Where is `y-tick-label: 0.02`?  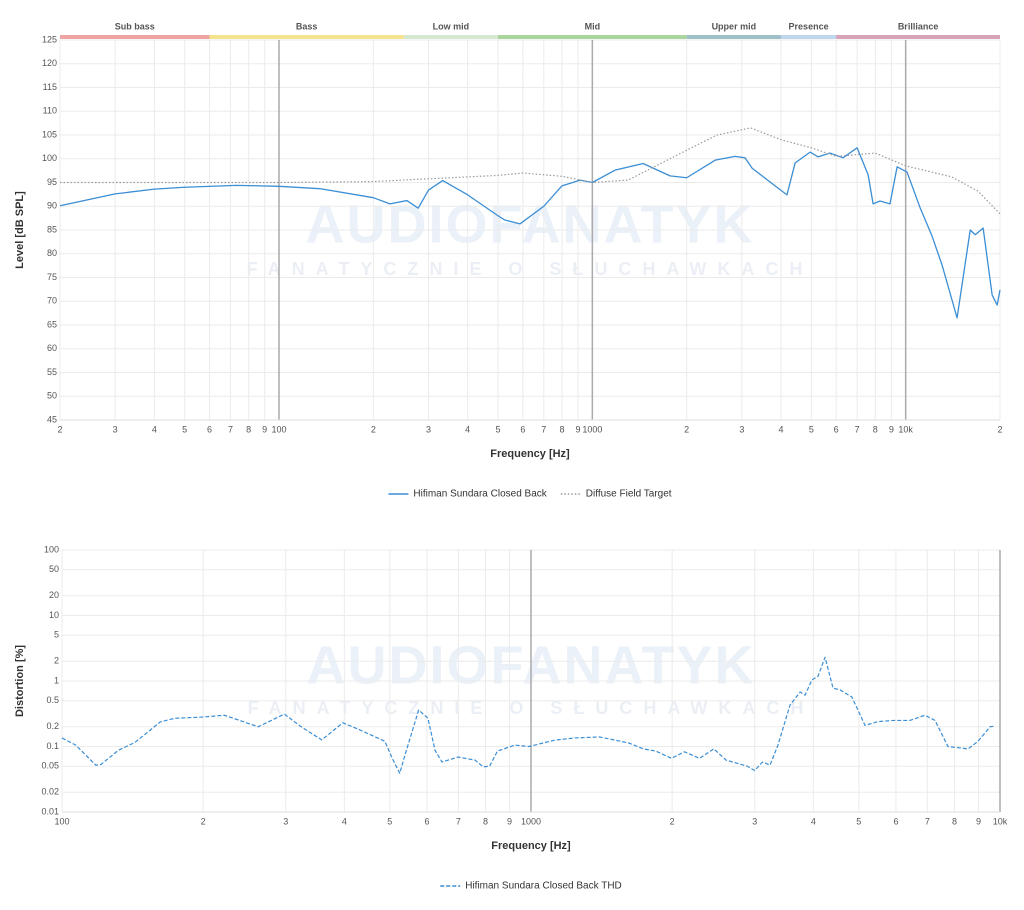
y-tick-label: 0.02 is located at coordinates (50, 792).